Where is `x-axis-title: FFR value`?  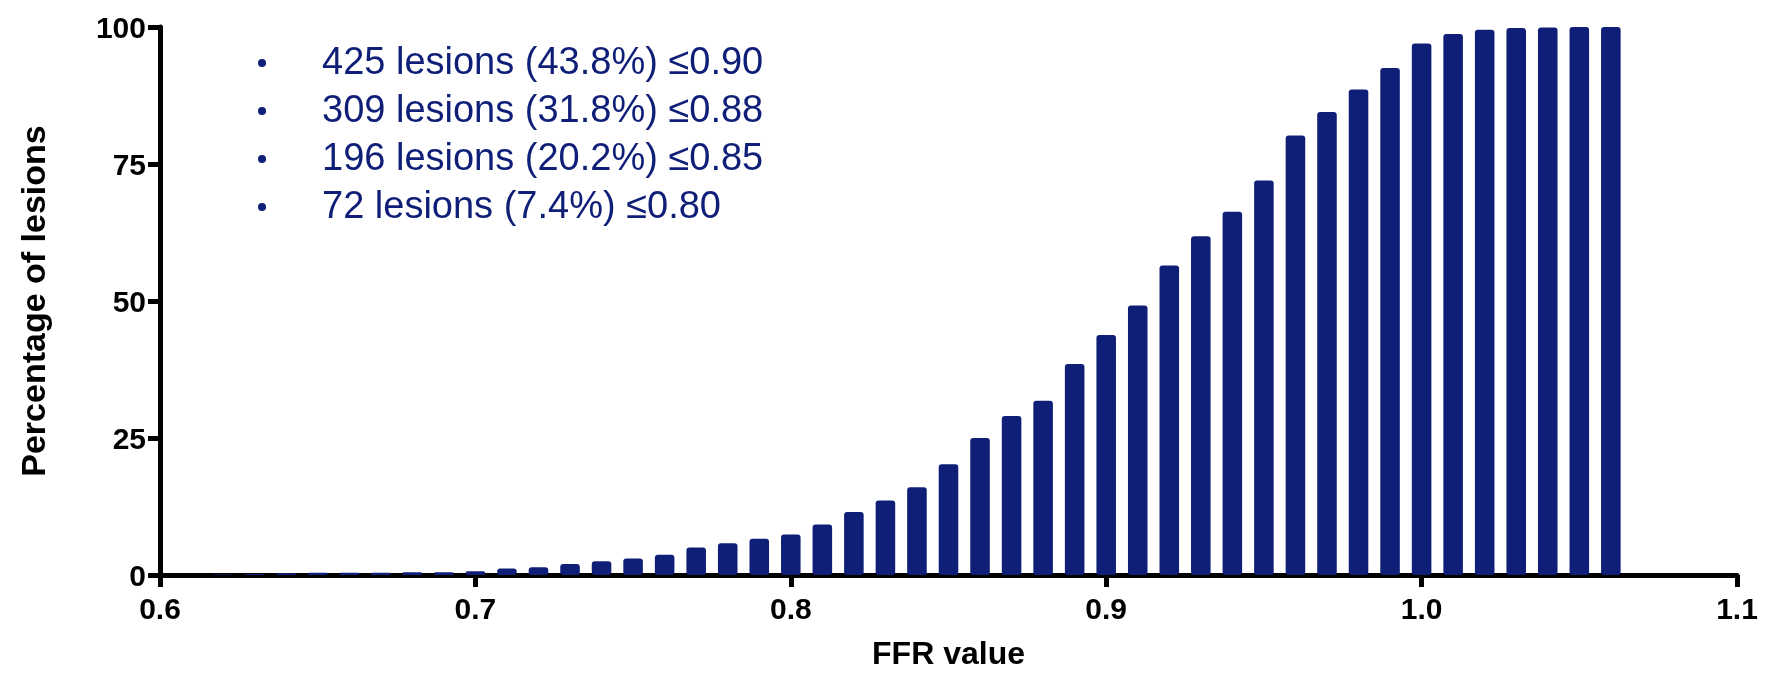
x-axis-title: FFR value is located at coordinates (948, 653).